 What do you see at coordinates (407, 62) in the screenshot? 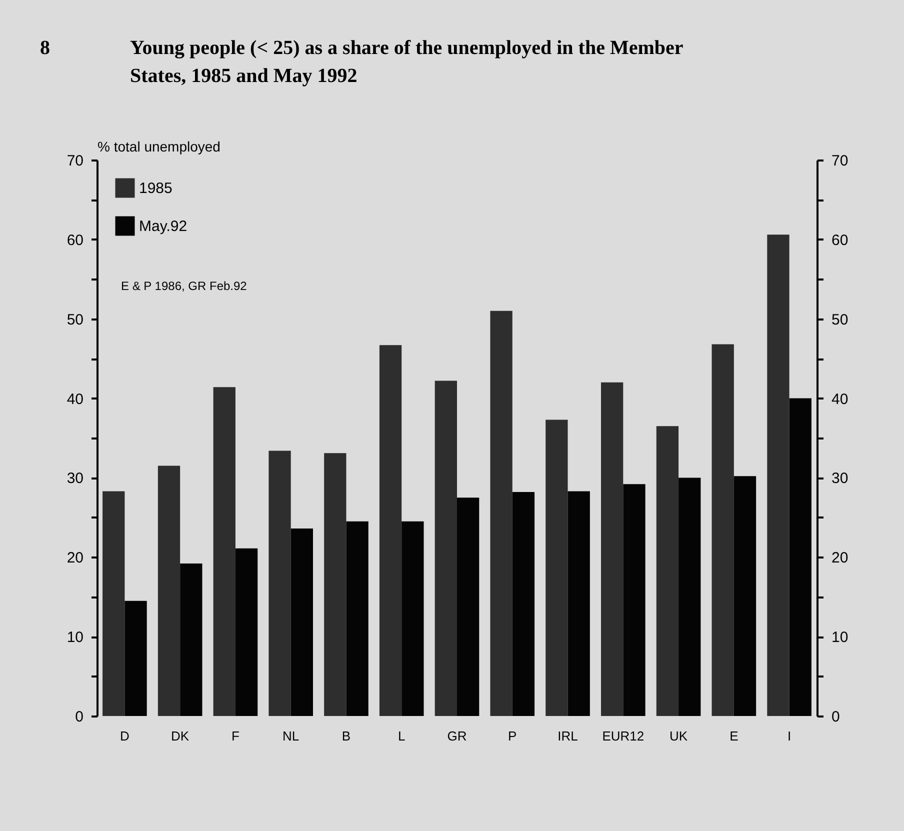
I see `chart-title: Young people (< 25) as a share of the unemployed in the Member States, 1985 and May 1992` at bounding box center [407, 62].